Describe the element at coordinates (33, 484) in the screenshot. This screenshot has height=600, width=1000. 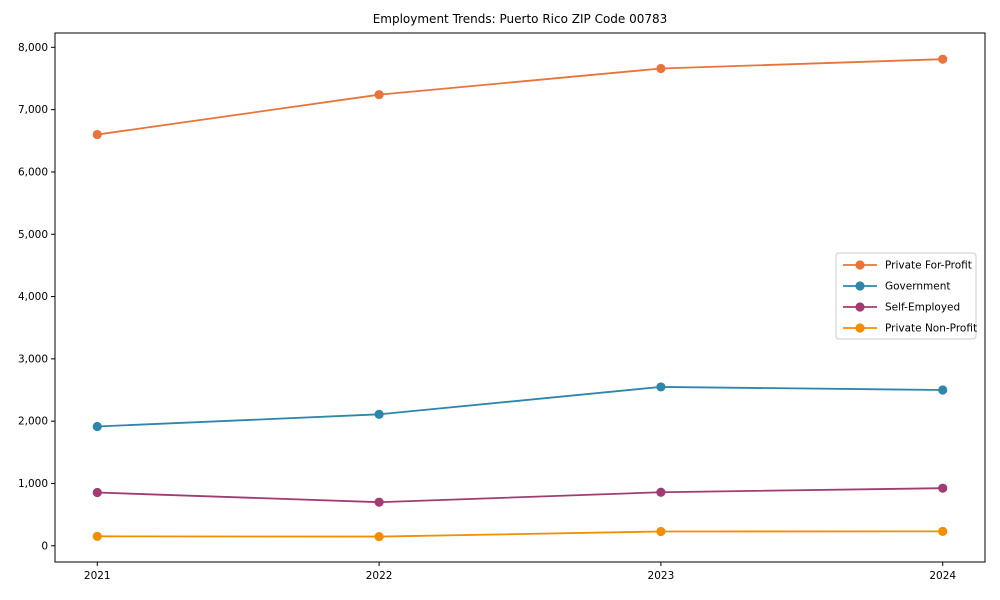
I see `y-tick-label: 1,000` at that location.